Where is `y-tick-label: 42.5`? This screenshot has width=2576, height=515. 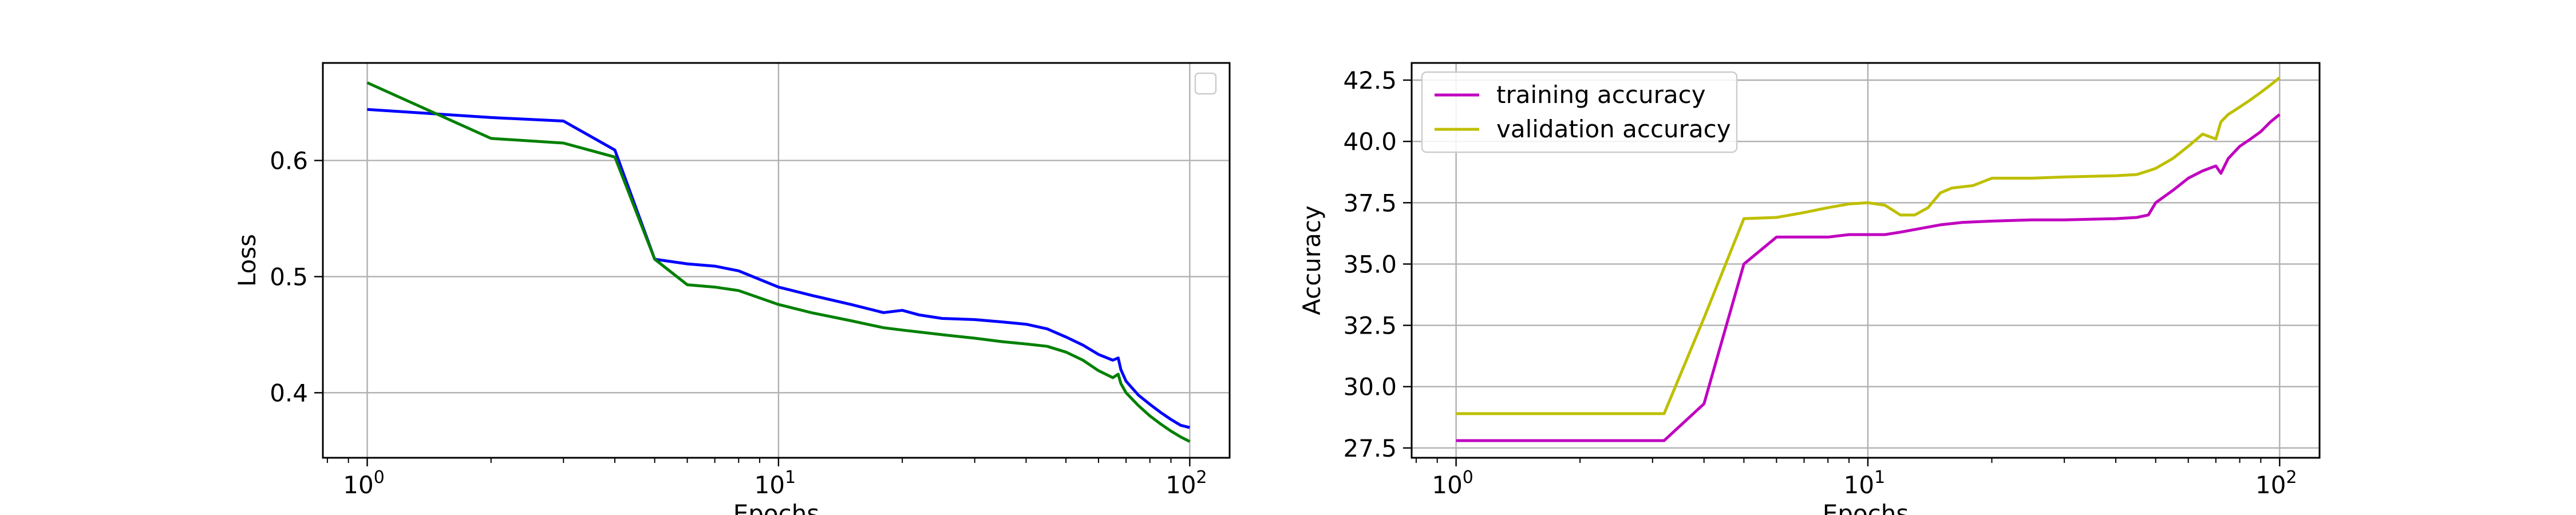 y-tick-label: 42.5 is located at coordinates (1370, 80).